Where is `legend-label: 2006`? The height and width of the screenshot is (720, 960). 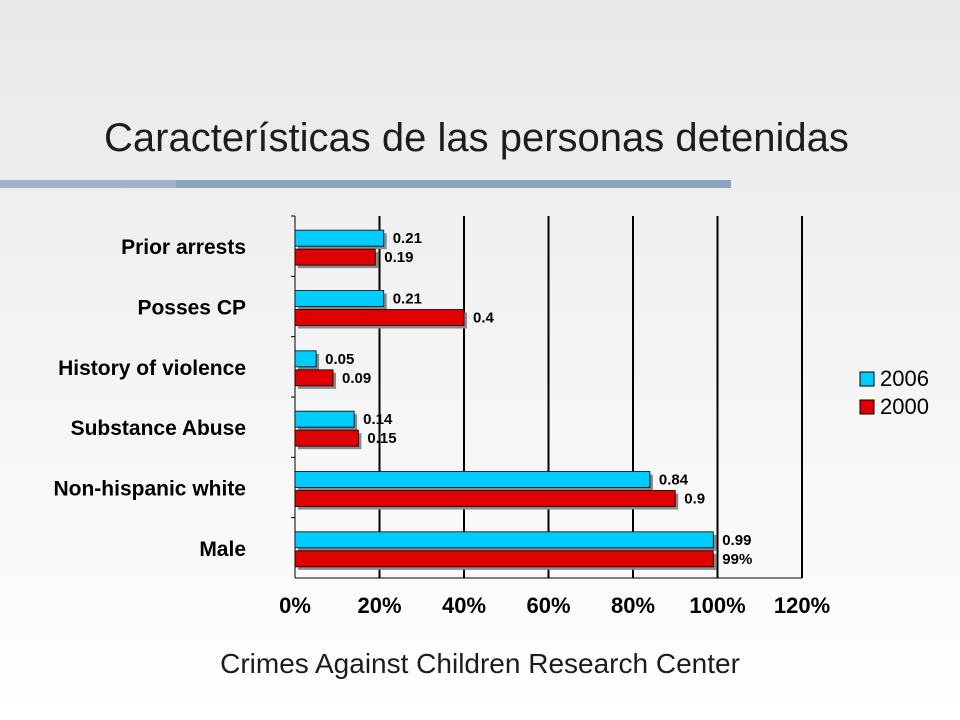
legend-label: 2006 is located at coordinates (904, 378).